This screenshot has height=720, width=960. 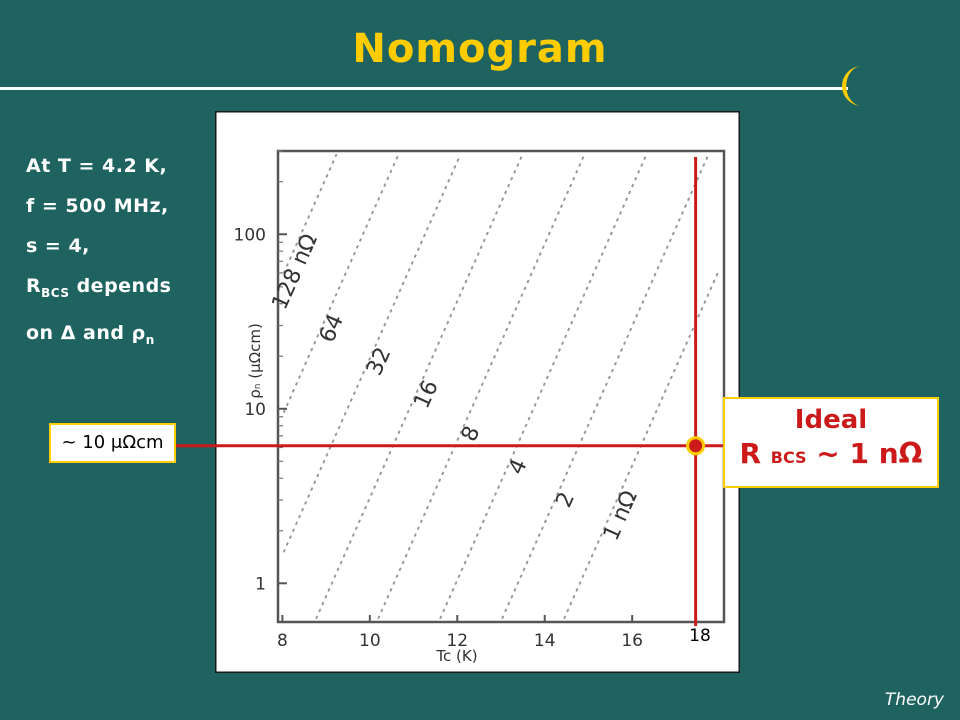 I want to click on condition-frequency: f = 500 MHz,, so click(x=97, y=206).